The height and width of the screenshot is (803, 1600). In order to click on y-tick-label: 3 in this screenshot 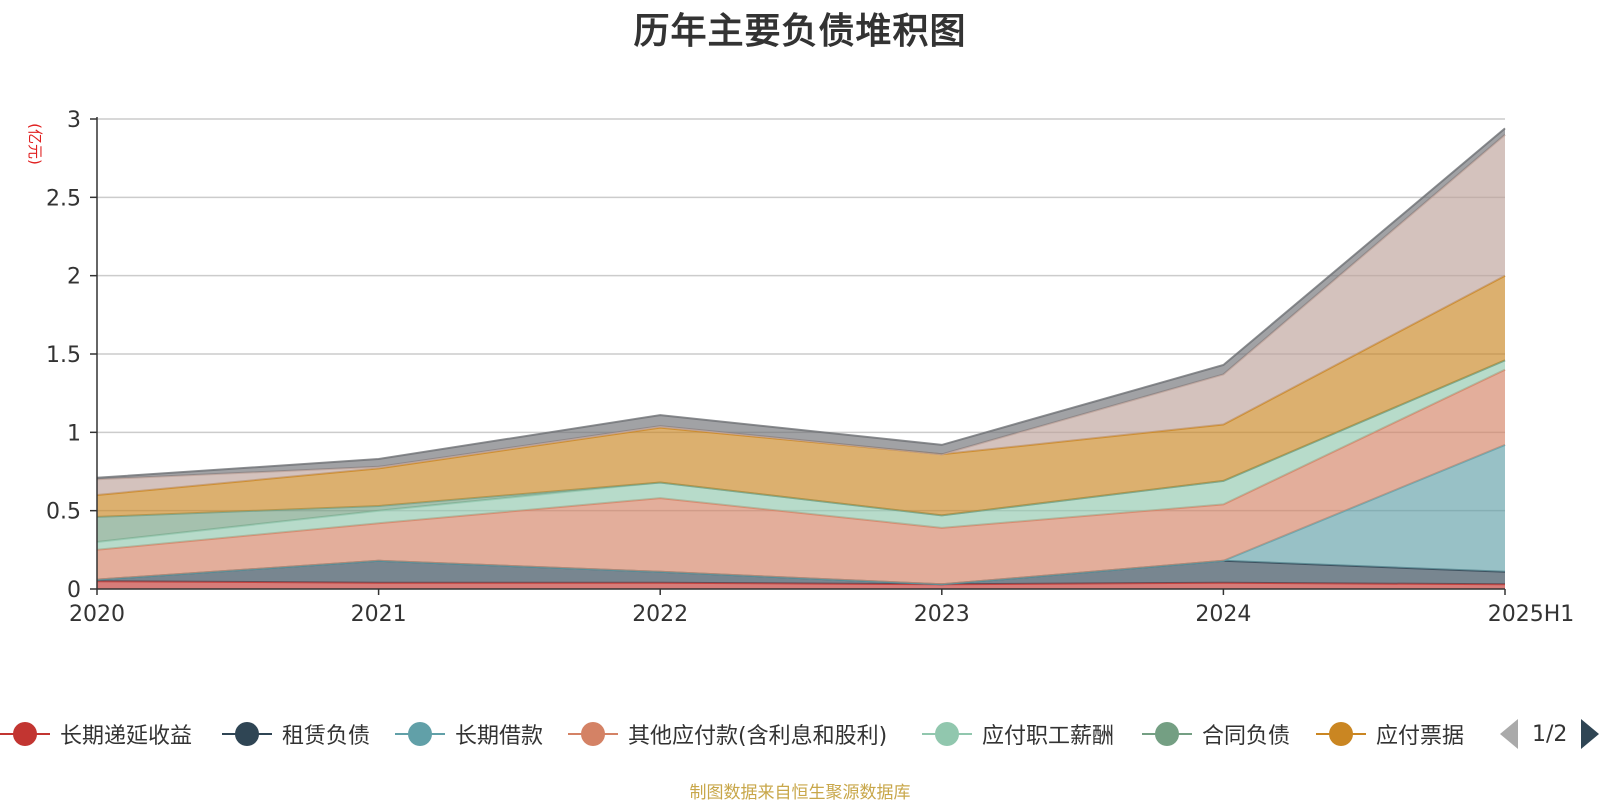, I will do `click(74, 120)`.